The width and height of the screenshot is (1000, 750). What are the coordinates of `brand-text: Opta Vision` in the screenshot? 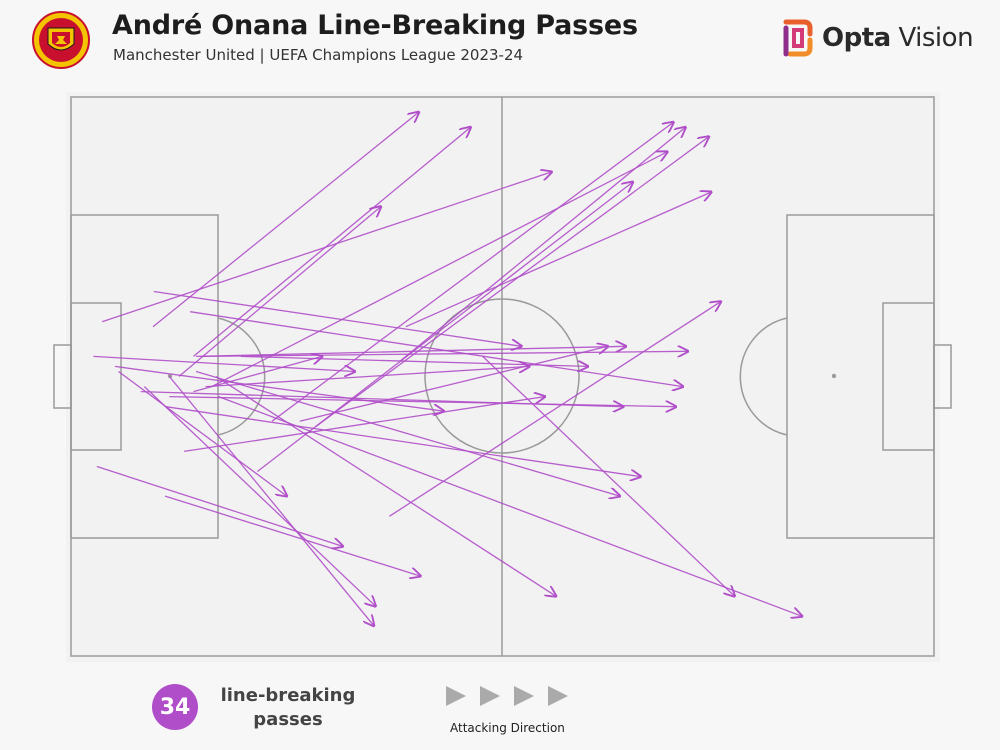 It's located at (898, 38).